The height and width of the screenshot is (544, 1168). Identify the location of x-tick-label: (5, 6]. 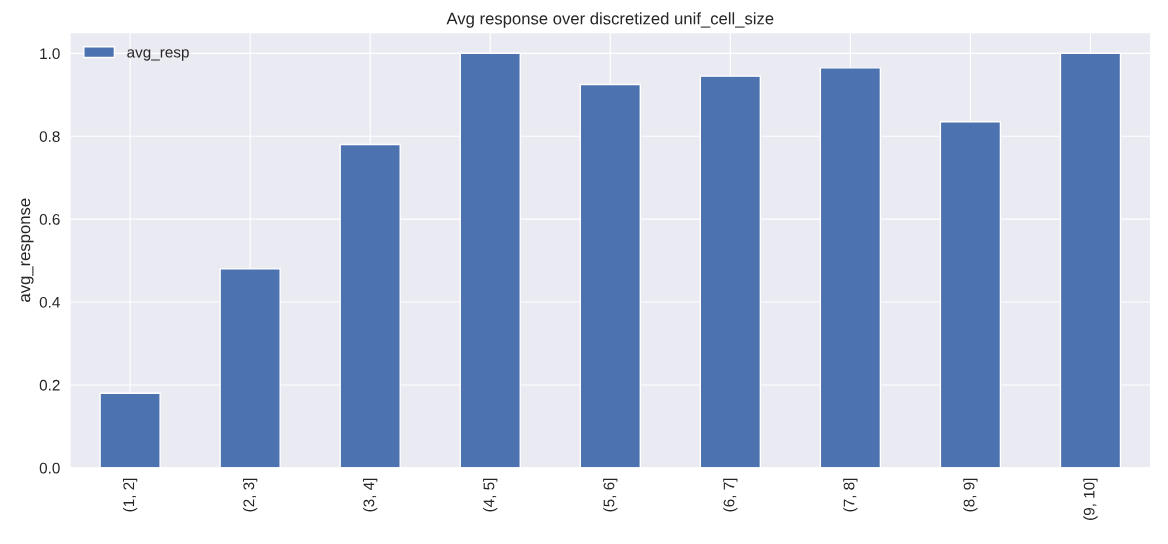
(610, 495).